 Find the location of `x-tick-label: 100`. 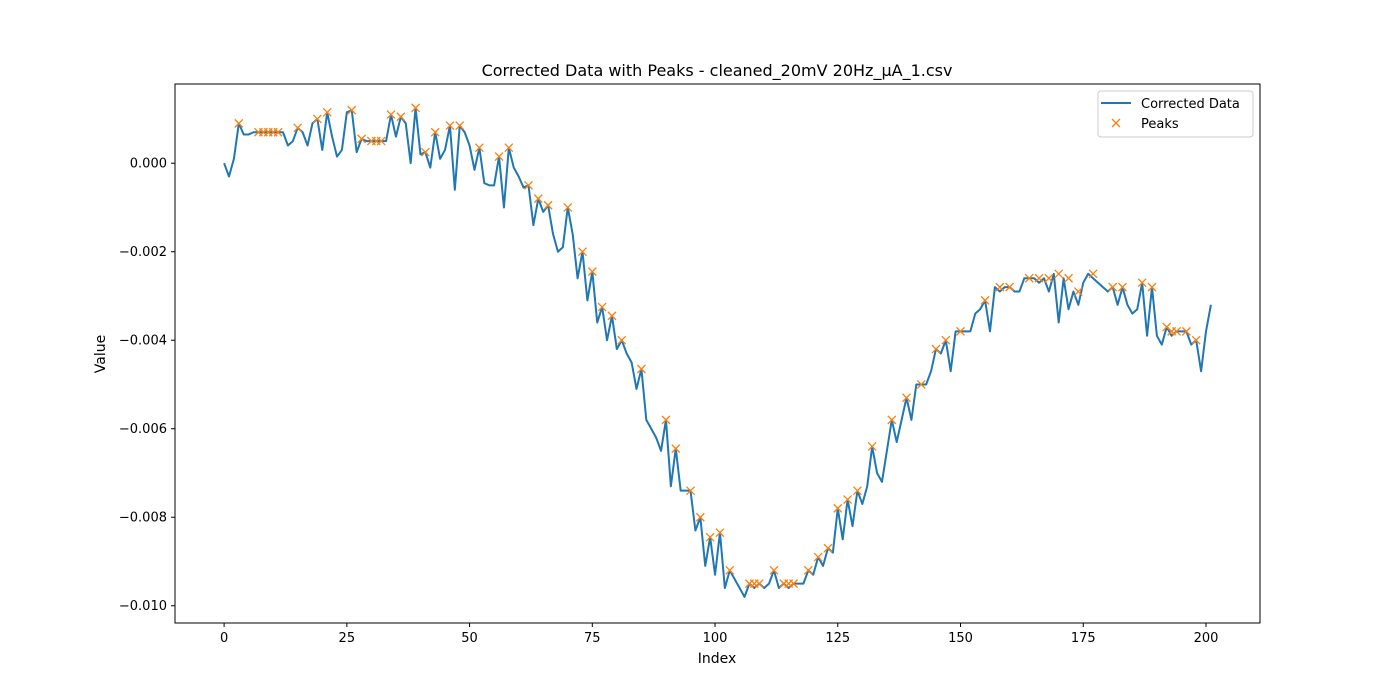

x-tick-label: 100 is located at coordinates (715, 638).